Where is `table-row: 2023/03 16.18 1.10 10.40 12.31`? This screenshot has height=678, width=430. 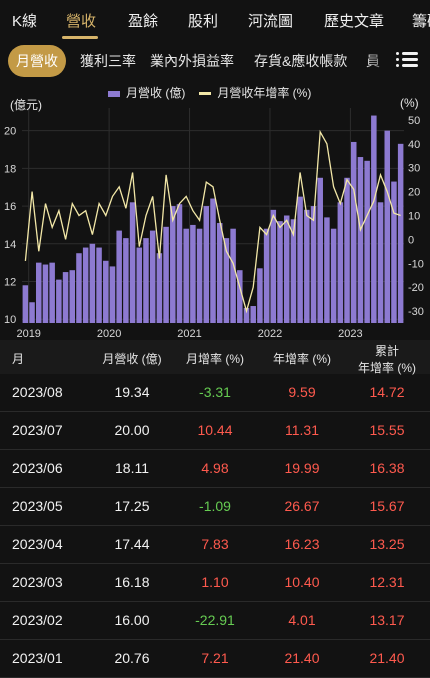
table-row: 2023/03 16.18 1.10 10.40 12.31 is located at coordinates (215, 583).